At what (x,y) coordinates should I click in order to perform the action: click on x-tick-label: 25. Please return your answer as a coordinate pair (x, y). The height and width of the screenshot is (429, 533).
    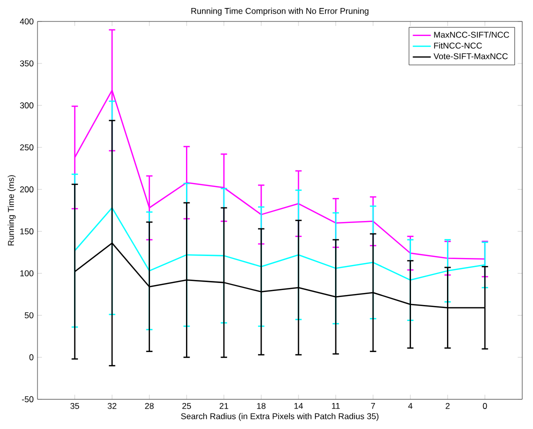
    Looking at the image, I should click on (186, 406).